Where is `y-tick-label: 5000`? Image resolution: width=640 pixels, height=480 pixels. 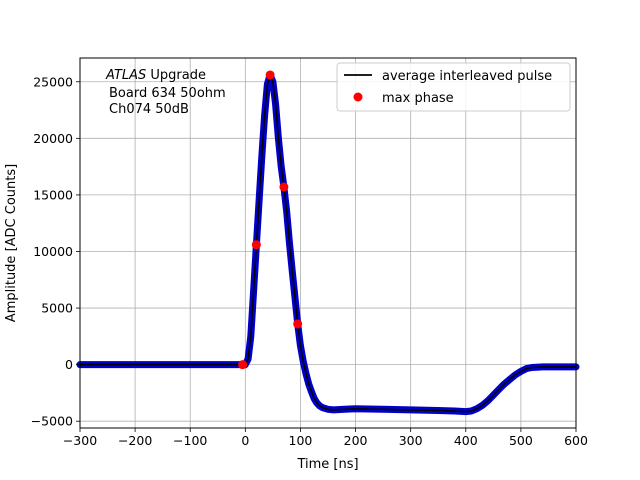 y-tick-label: 5000 is located at coordinates (57, 308).